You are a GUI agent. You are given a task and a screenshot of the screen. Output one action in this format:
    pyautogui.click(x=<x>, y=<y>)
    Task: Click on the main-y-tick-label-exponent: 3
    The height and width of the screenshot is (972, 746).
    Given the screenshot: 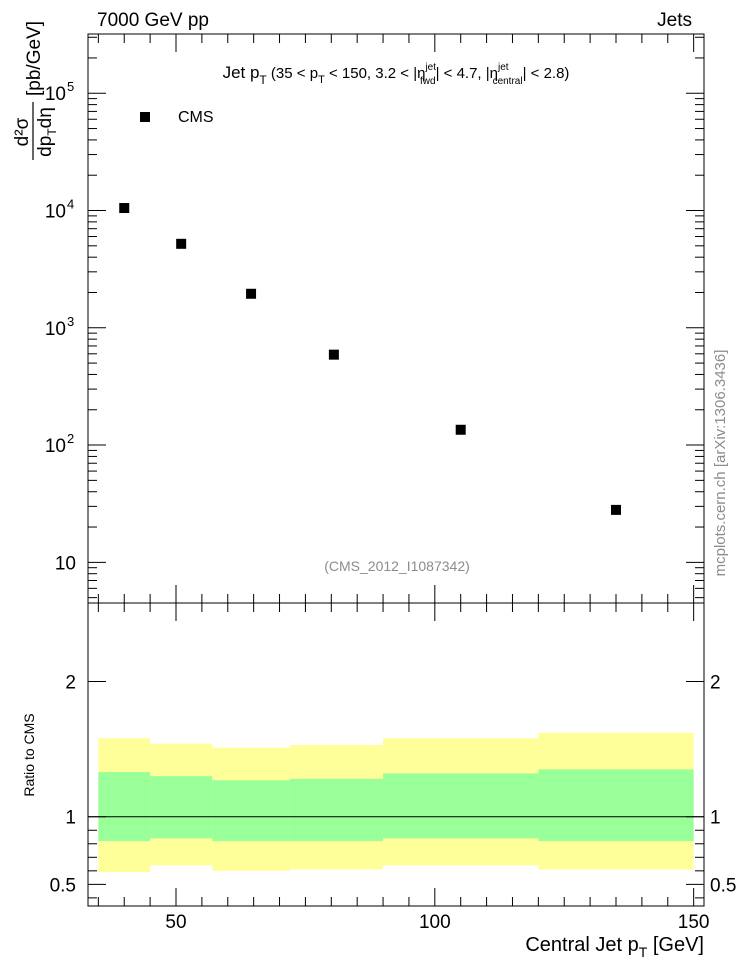 What is the action you would take?
    pyautogui.click(x=70, y=321)
    